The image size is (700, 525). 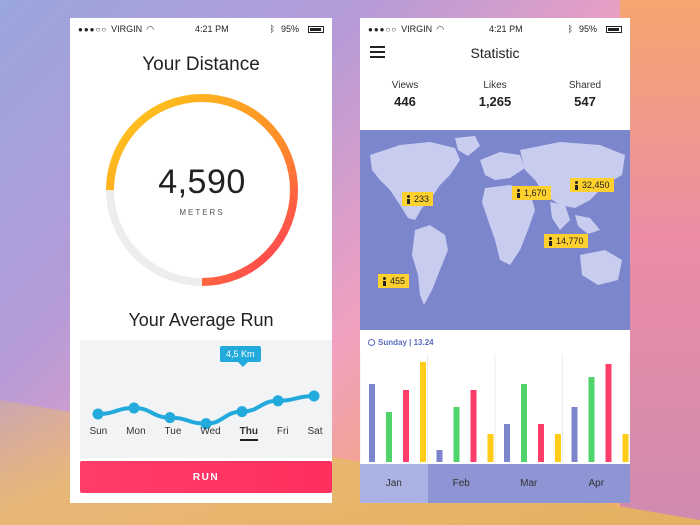 What do you see at coordinates (461, 483) in the screenshot?
I see `tab-feb: Feb` at bounding box center [461, 483].